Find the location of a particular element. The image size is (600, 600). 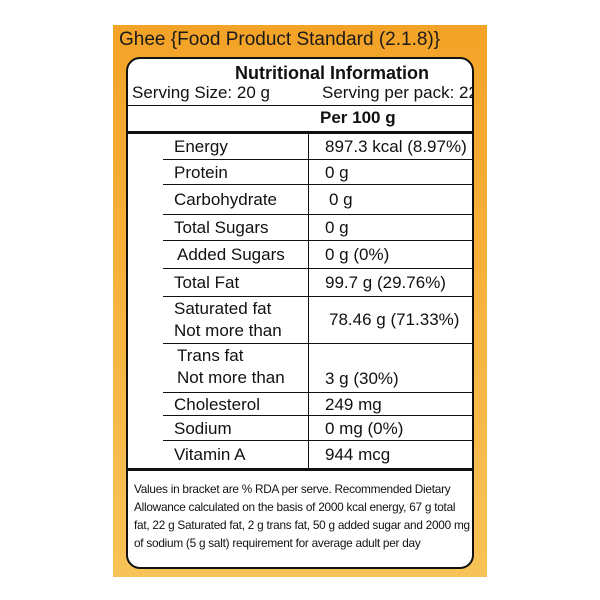

nutrient-value: 78.46 g (71.33%) is located at coordinates (394, 319).